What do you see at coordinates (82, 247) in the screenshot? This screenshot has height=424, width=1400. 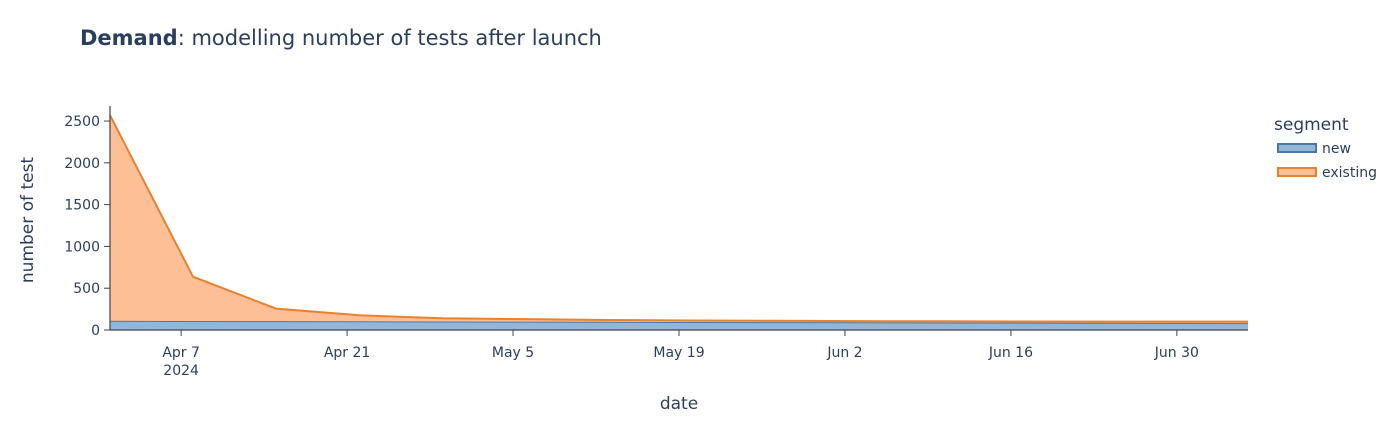 I see `y-tick-label: 1000` at bounding box center [82, 247].